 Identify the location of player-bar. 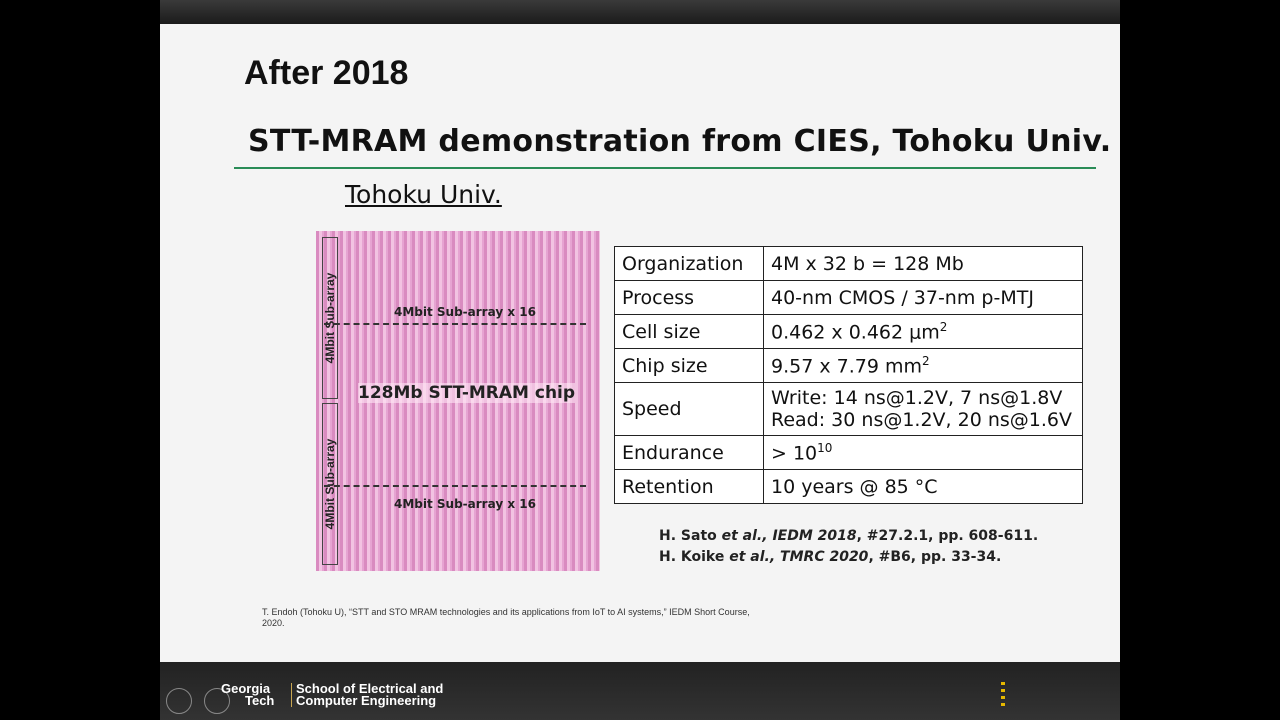
(640, 691).